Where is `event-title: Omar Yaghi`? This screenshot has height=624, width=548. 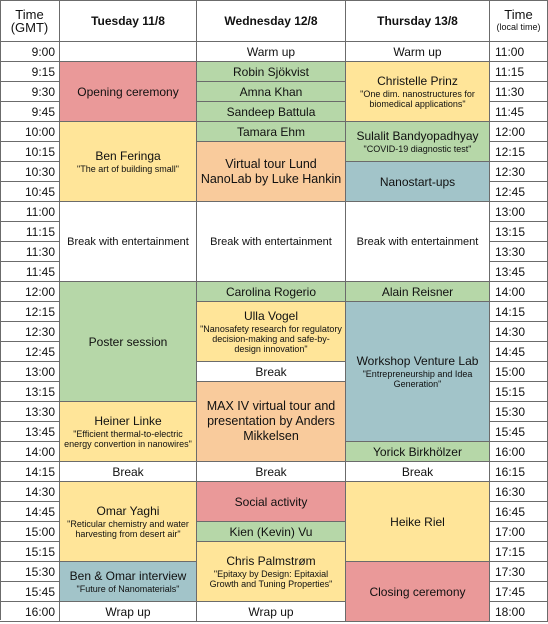 event-title: Omar Yaghi is located at coordinates (128, 511).